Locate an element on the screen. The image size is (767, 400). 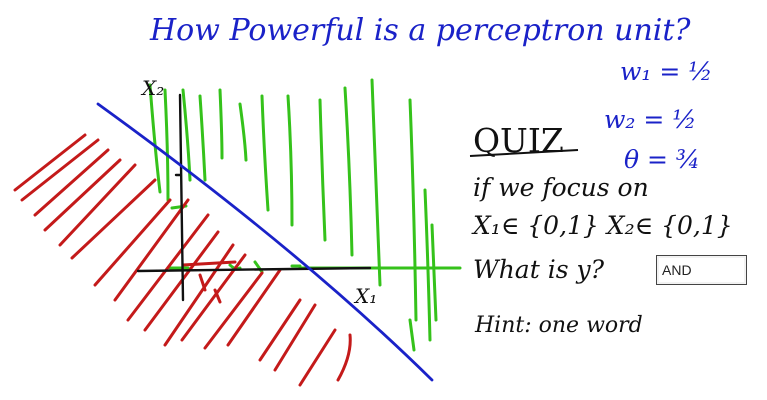
quiz-line-1: if we focus on is located at coordinates (561, 187).